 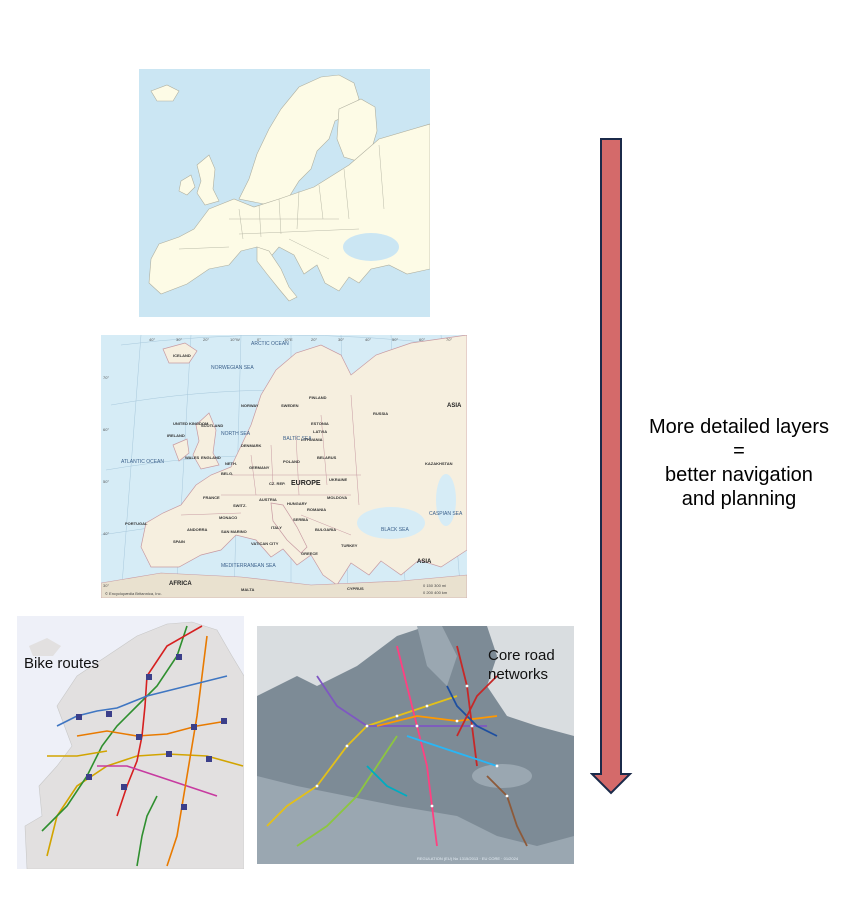 I want to click on label-iceland: ICELAND, so click(x=182, y=355).